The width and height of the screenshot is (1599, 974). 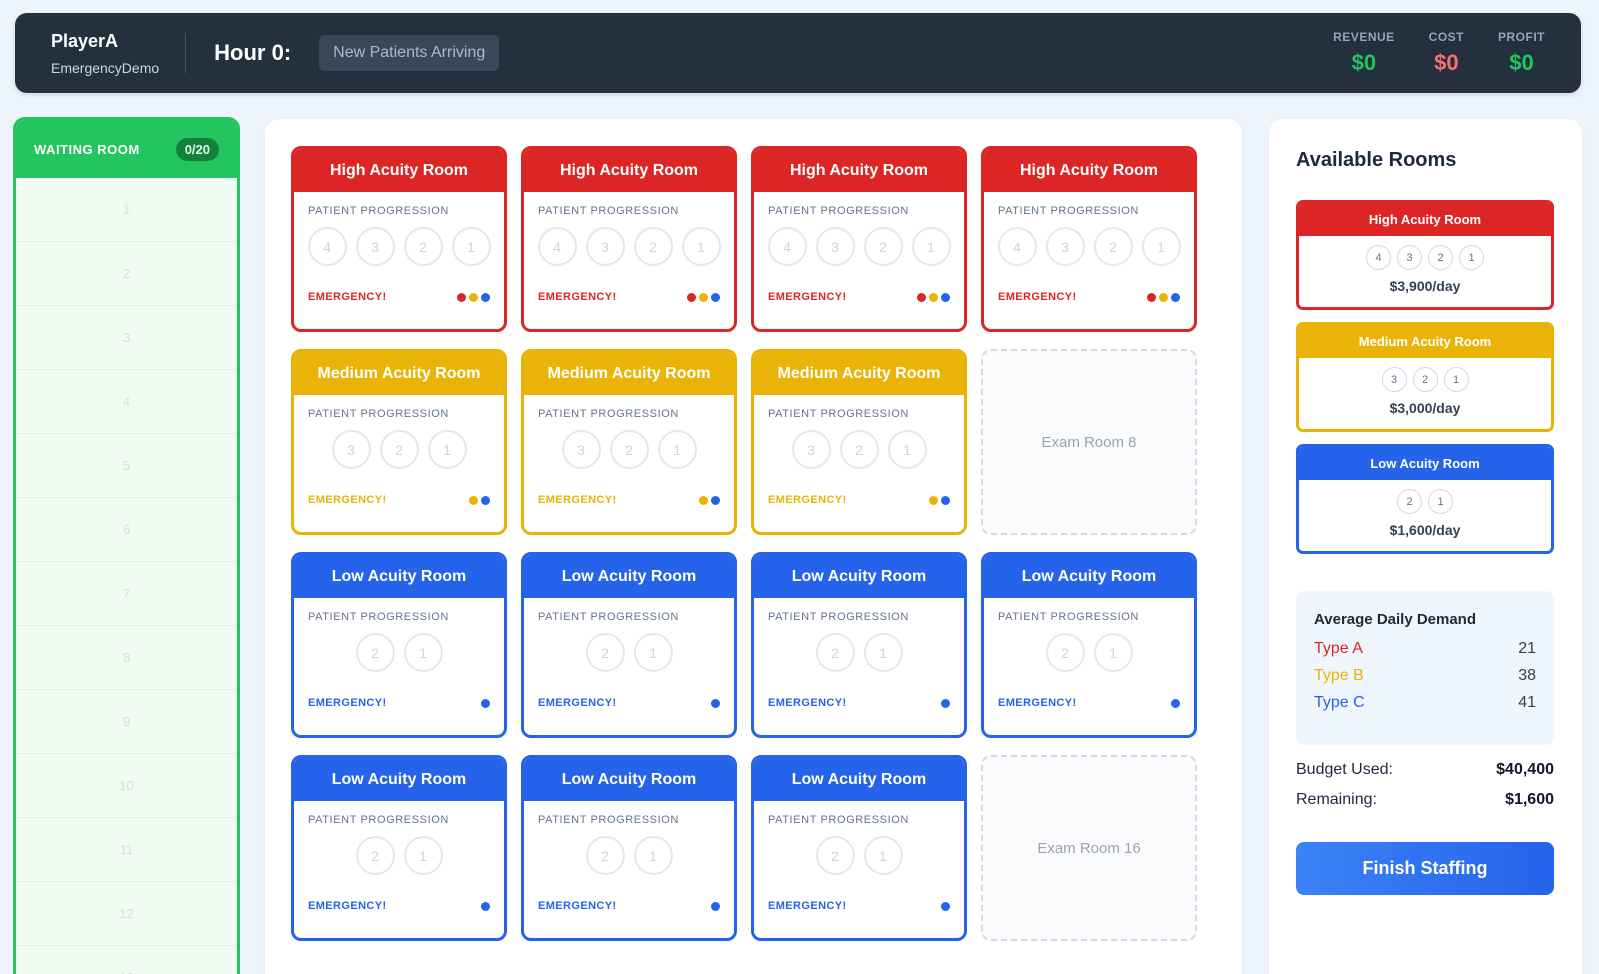 What do you see at coordinates (1425, 868) in the screenshot?
I see `finish-staffing-button: Finish Staffing` at bounding box center [1425, 868].